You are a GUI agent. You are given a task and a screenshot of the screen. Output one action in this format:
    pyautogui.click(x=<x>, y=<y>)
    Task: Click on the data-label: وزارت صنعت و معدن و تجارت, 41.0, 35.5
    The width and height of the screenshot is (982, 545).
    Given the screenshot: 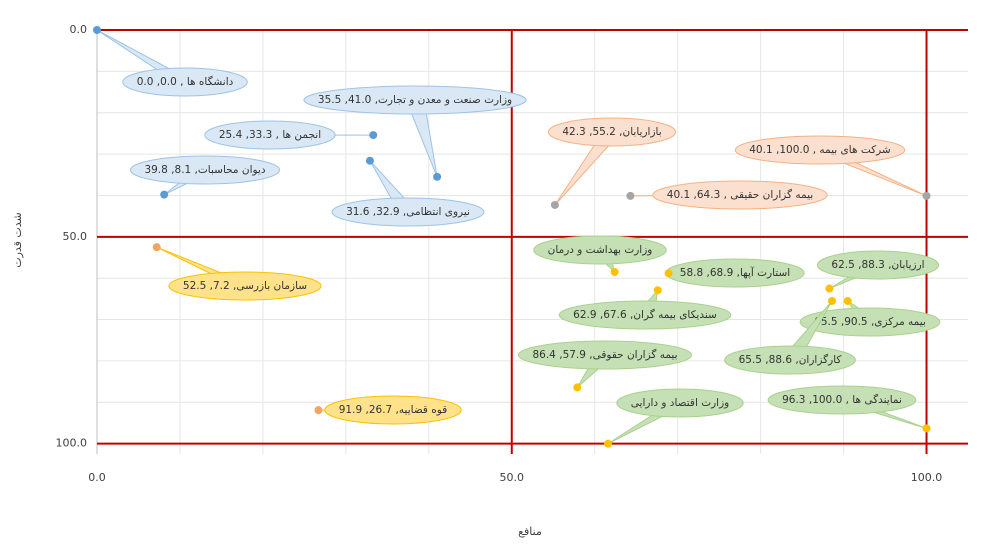 What is the action you would take?
    pyautogui.click(x=415, y=100)
    